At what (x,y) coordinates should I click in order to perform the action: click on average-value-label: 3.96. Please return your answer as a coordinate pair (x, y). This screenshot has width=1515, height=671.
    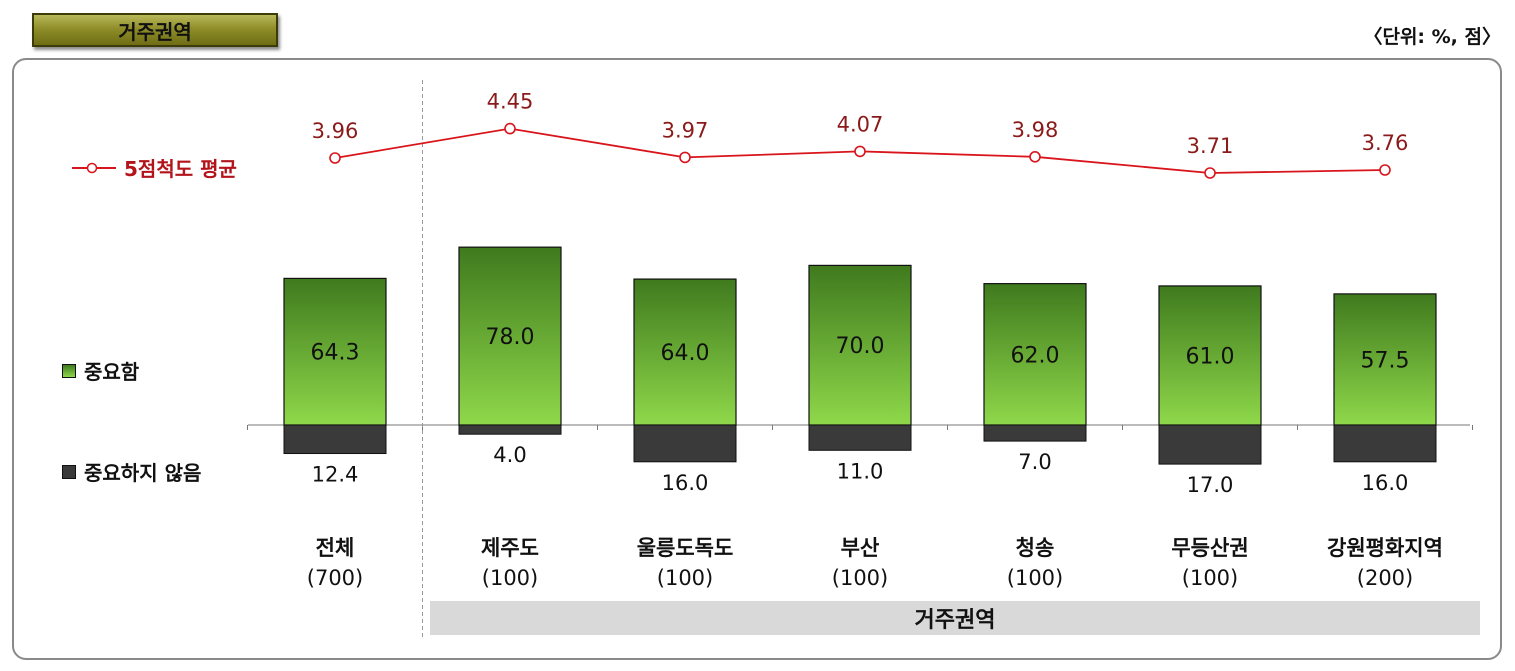
    Looking at the image, I should click on (335, 131).